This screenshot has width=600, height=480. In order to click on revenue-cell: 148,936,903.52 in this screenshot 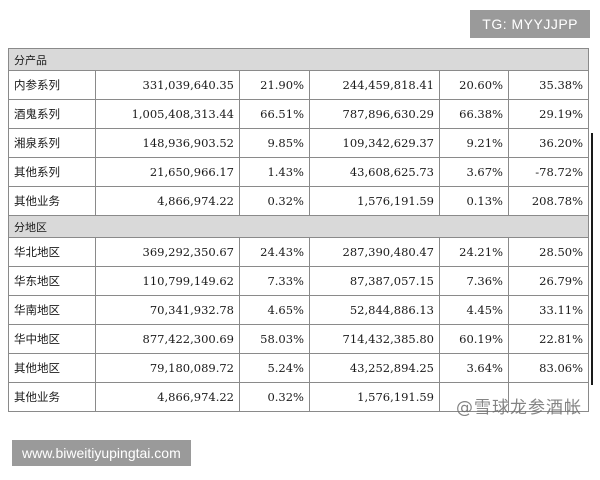, I will do `click(167, 143)`.